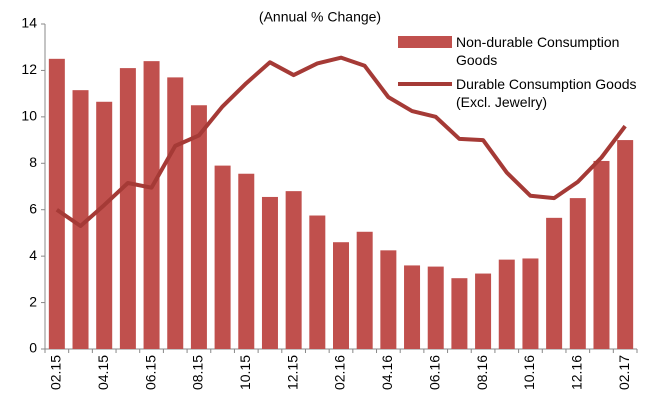 Image resolution: width=657 pixels, height=401 pixels. Describe the element at coordinates (624, 372) in the screenshot. I see `x-tick-label: 02.17` at that location.